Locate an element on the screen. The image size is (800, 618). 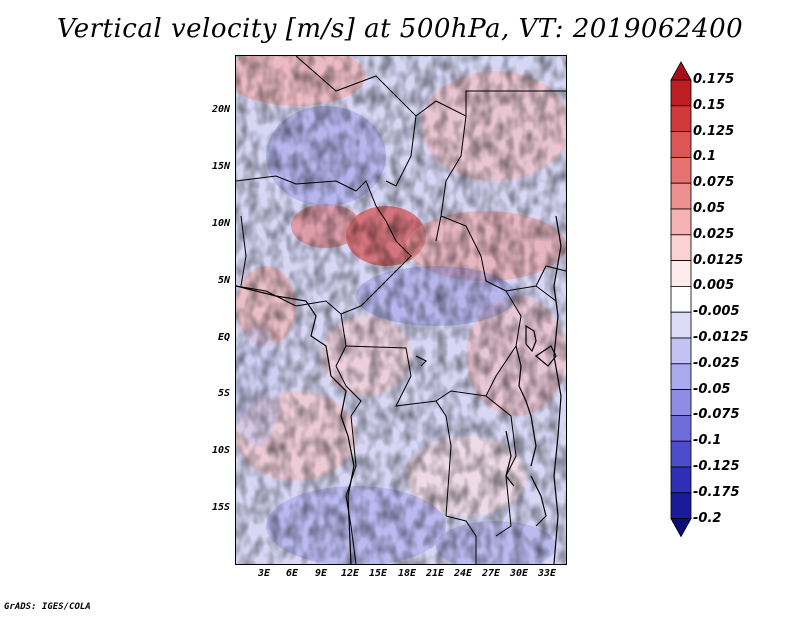
colorbar-tick-label: 0.15 is located at coordinates (709, 105).